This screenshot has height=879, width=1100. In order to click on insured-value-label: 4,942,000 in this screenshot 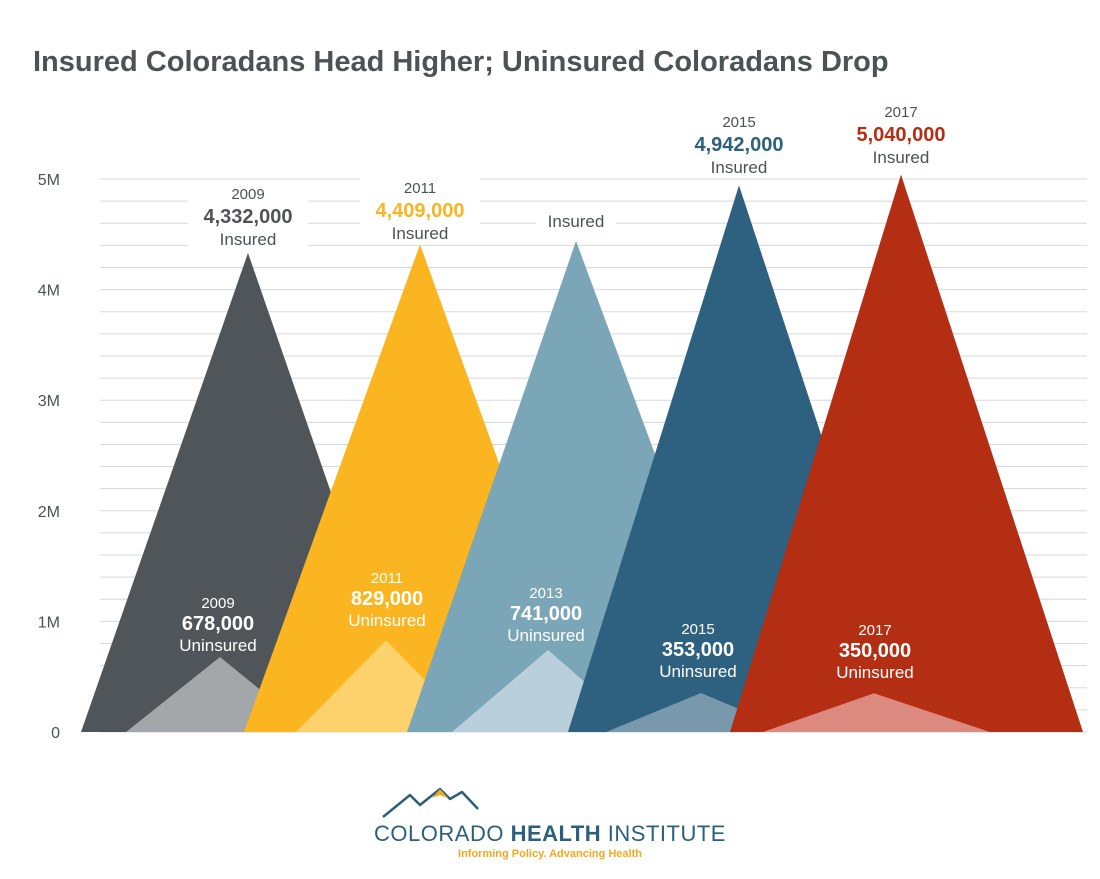, I will do `click(739, 145)`.